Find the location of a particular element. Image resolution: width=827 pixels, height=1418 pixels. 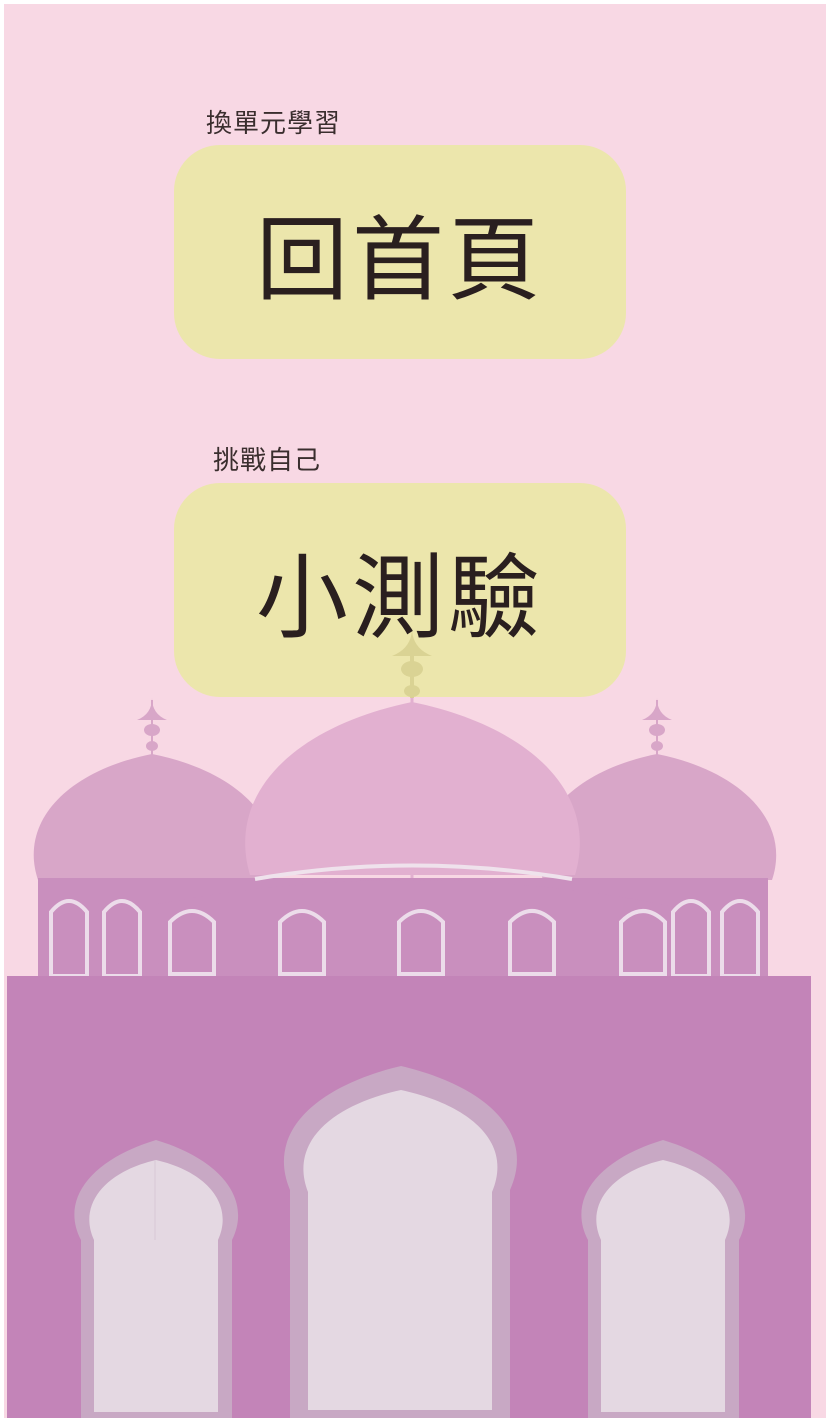

quiz-button-label: 小測驗 is located at coordinates (399, 598).